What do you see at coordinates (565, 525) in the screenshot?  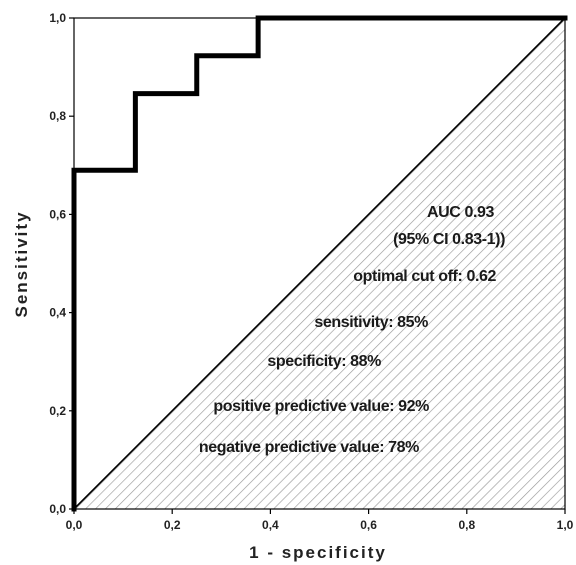 I see `x-tick-label: 1,0` at bounding box center [565, 525].